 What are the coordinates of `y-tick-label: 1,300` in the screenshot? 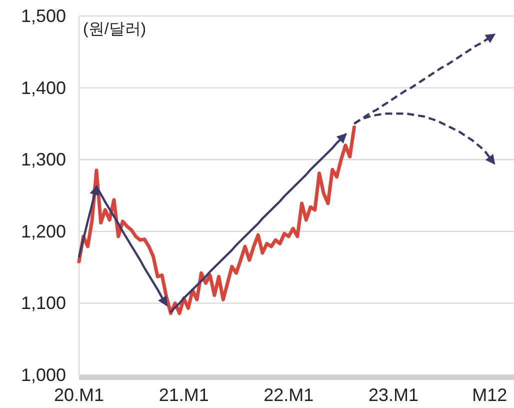 It's located at (43, 160).